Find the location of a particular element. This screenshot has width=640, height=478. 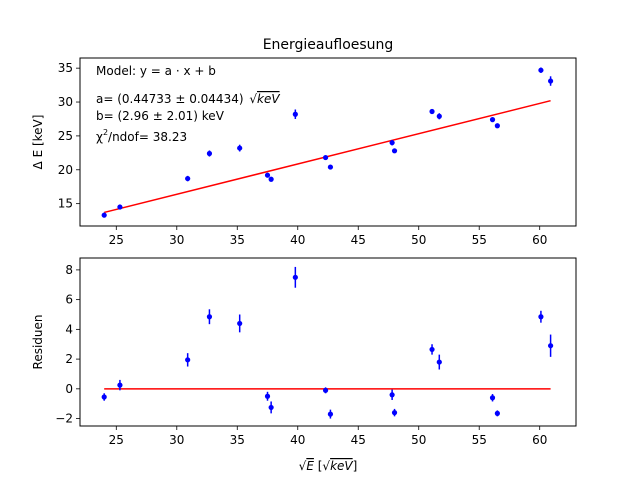

x-label-quantity: E is located at coordinates (310, 466).